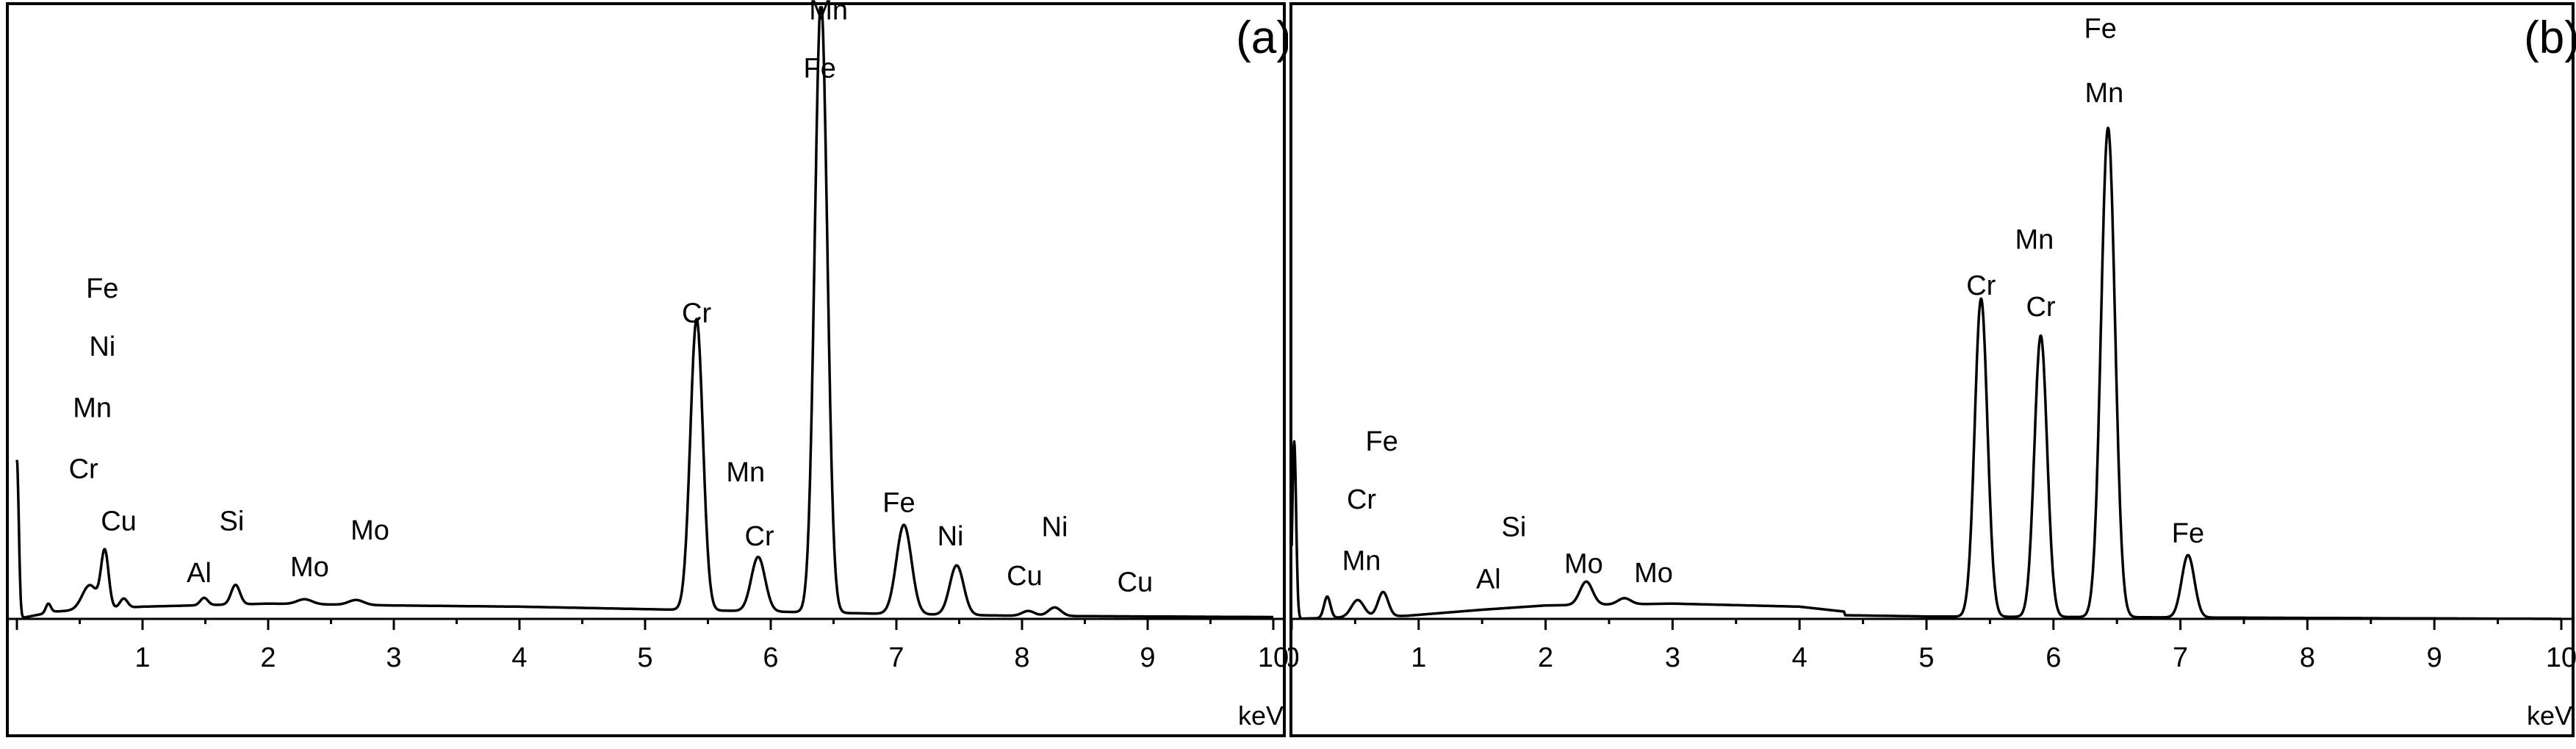 This screenshot has width=2576, height=749. I want to click on panel-label: (b), so click(2550, 37).